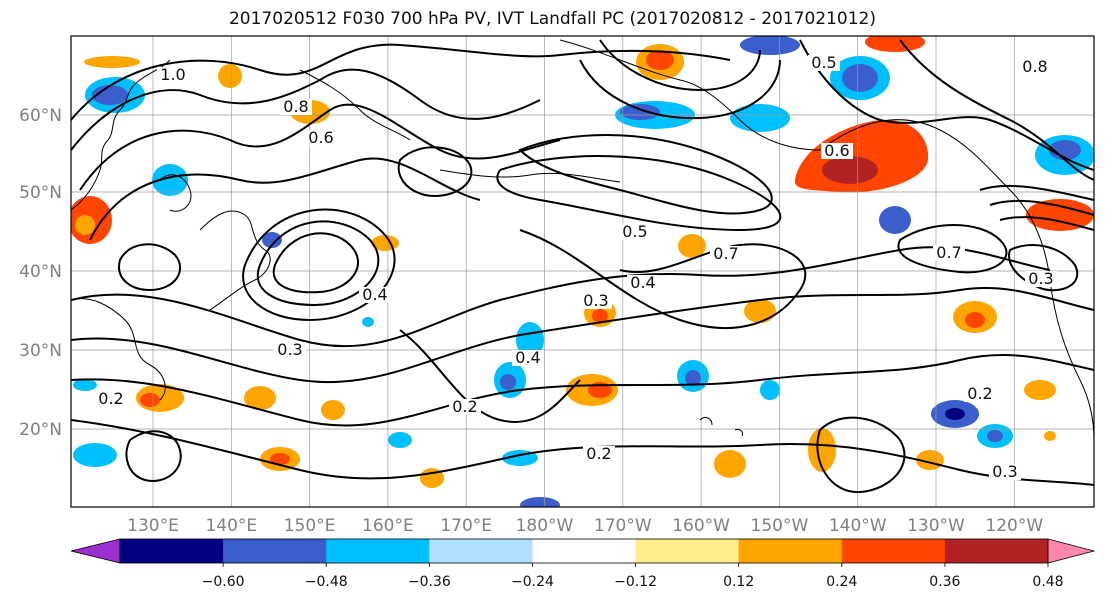 Image resolution: width=1105 pixels, height=601 pixels. Describe the element at coordinates (429, 582) in the screenshot. I see `colorbar-tick-label: −0.36` at that location.